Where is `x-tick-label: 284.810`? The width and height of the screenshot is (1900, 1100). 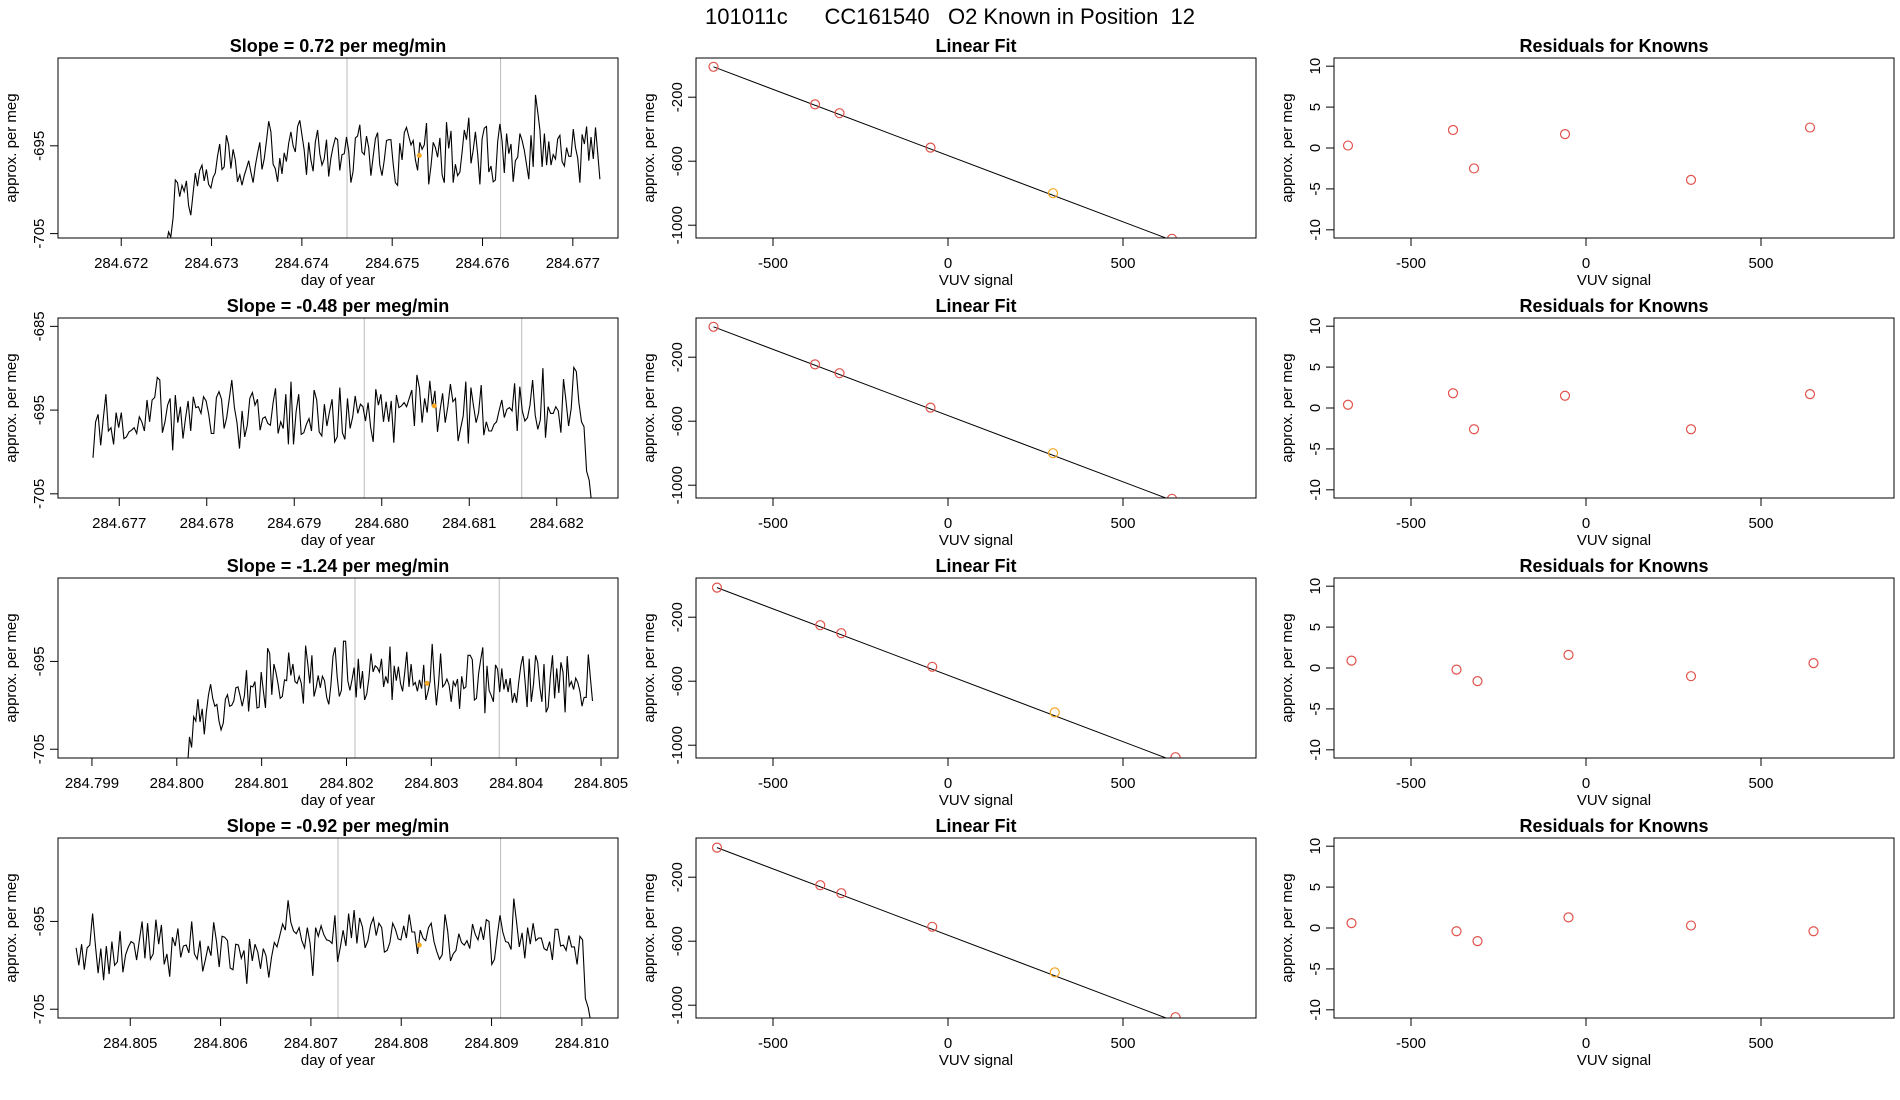
x-tick-label: 284.810 is located at coordinates (582, 1043).